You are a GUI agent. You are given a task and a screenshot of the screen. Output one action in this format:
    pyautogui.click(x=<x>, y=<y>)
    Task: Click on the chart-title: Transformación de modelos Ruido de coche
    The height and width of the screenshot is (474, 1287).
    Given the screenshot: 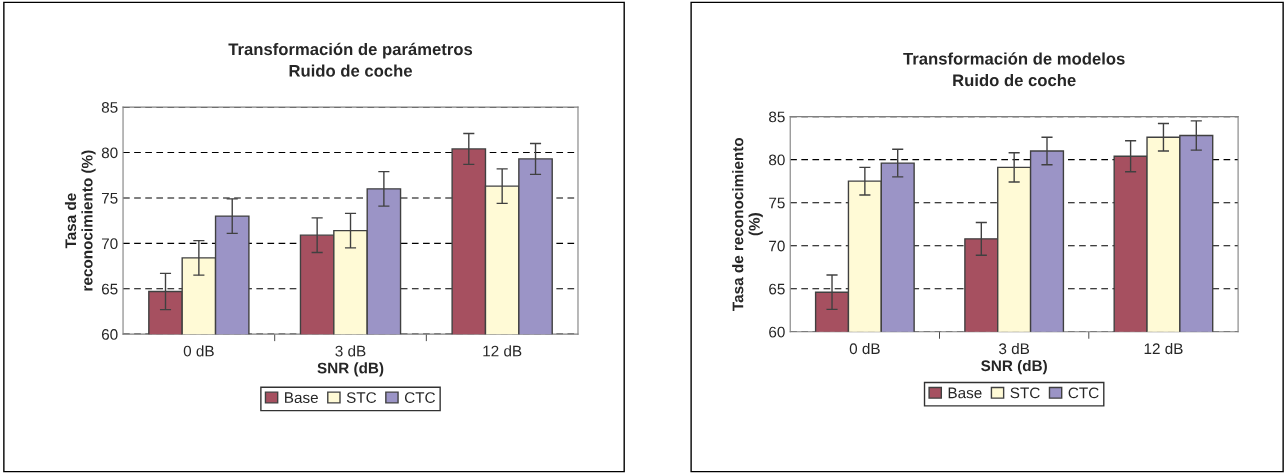 What is the action you would take?
    pyautogui.click(x=1014, y=69)
    